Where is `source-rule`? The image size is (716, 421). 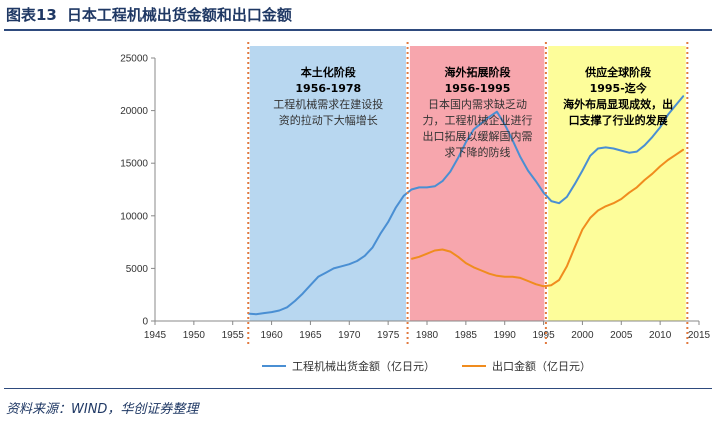
source-rule is located at coordinates (358, 388).